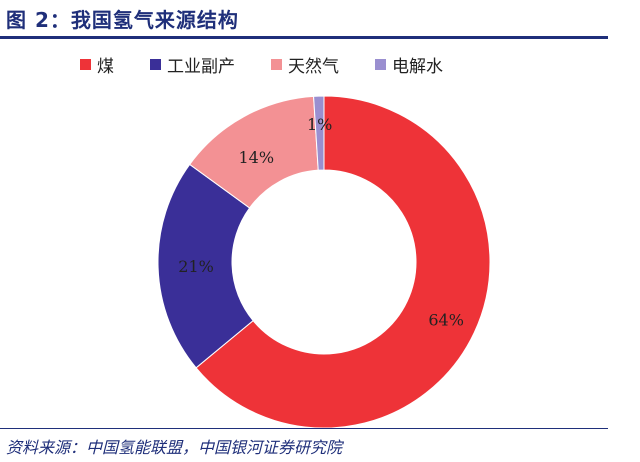 The image size is (640, 462). Describe the element at coordinates (417, 67) in the screenshot. I see `legend-label-electrolysis: 电解水` at that location.